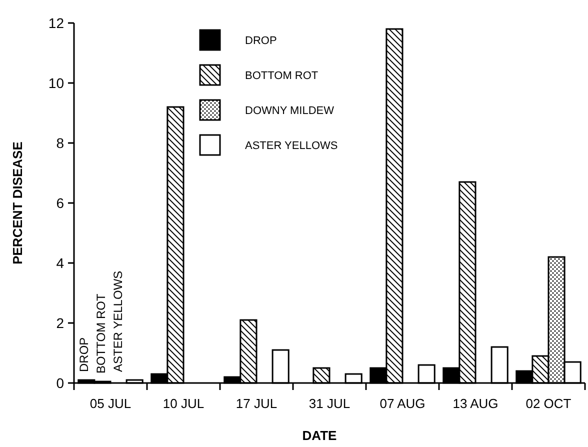 Image resolution: width=588 pixels, height=447 pixels. What do you see at coordinates (403, 403) in the screenshot?
I see `x-tick-label: 07 AUG` at bounding box center [403, 403].